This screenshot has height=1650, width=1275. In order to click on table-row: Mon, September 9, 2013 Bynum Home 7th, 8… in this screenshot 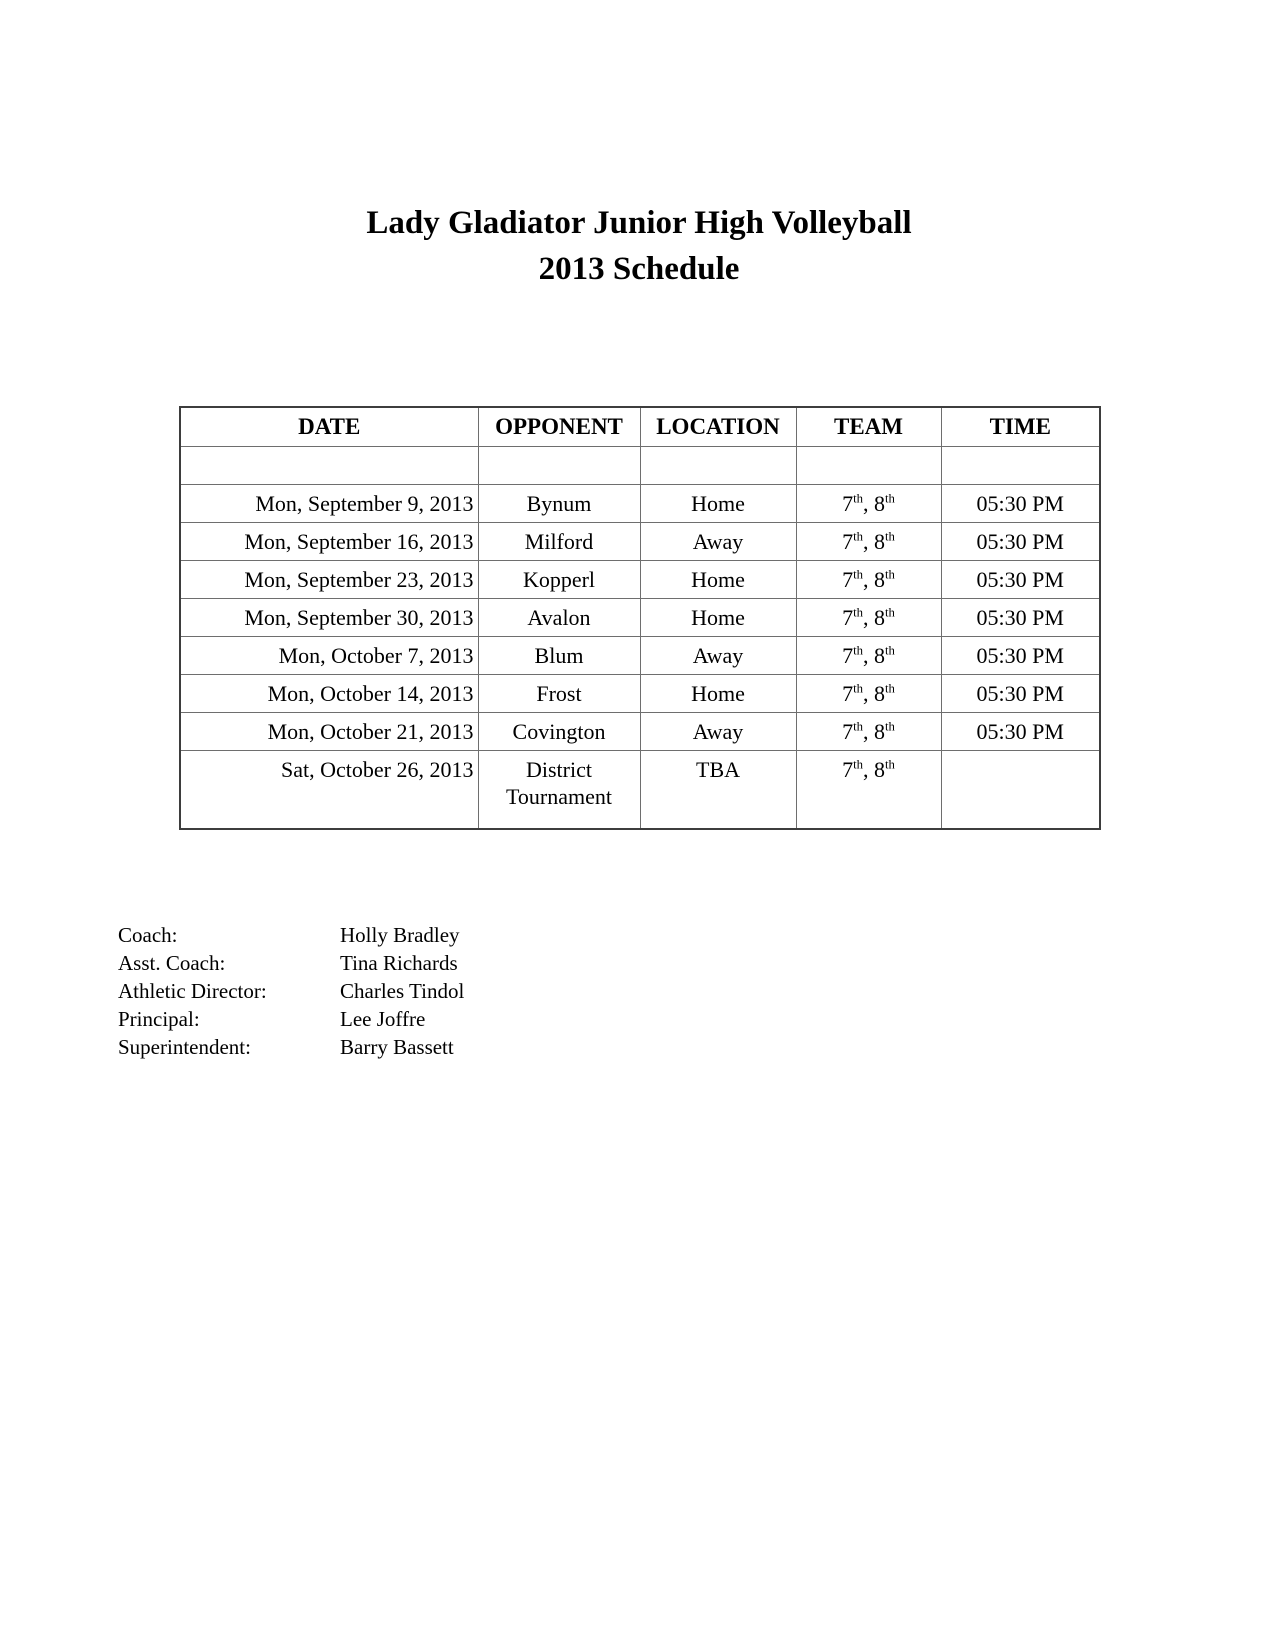, I will do `click(640, 503)`.